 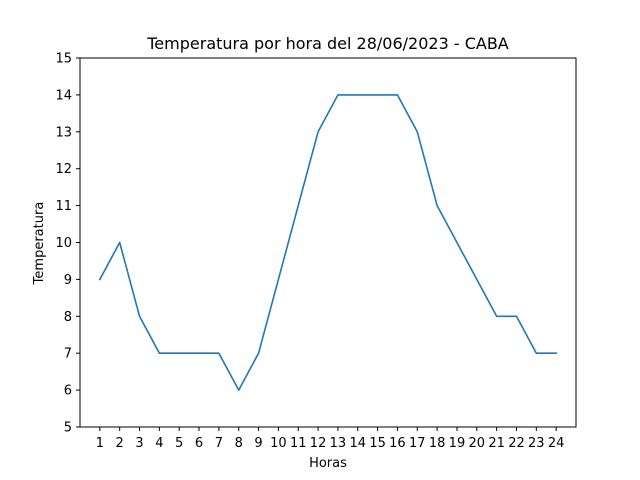 I want to click on x-axis-label: Horas, so click(x=328, y=463).